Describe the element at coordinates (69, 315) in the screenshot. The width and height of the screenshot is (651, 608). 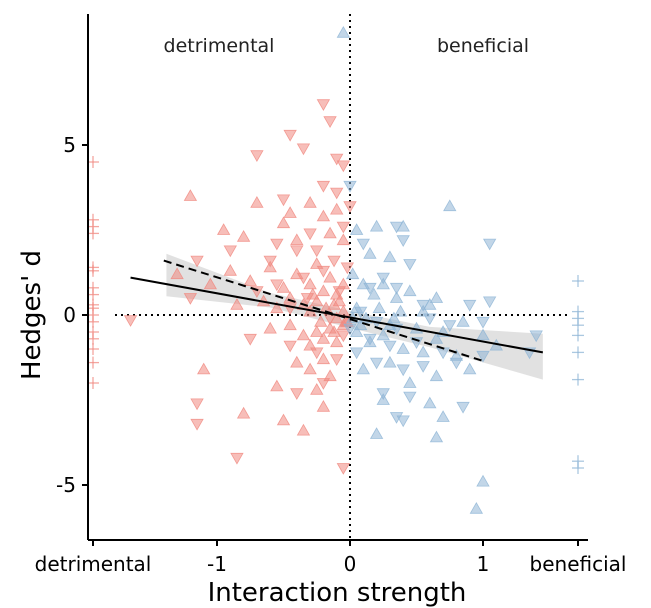
I see `y-tick-label: 0` at that location.